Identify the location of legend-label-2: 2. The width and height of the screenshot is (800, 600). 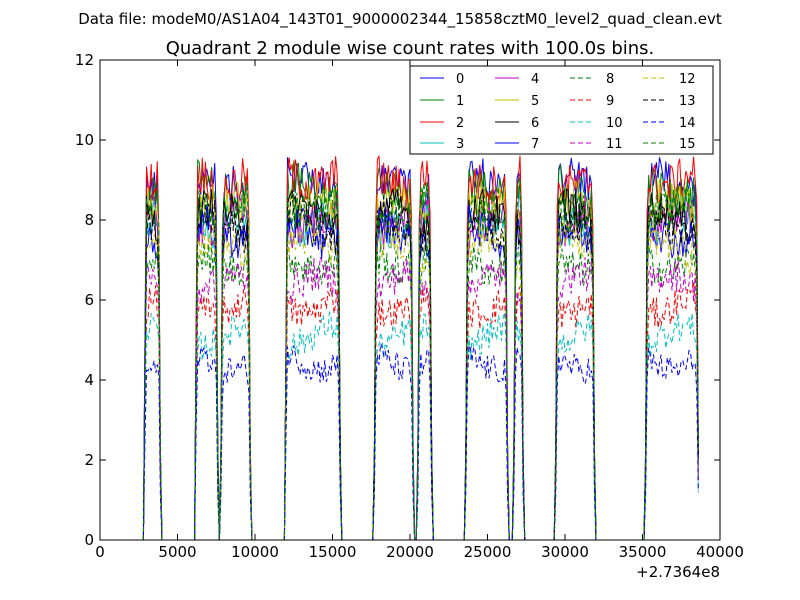
(460, 123).